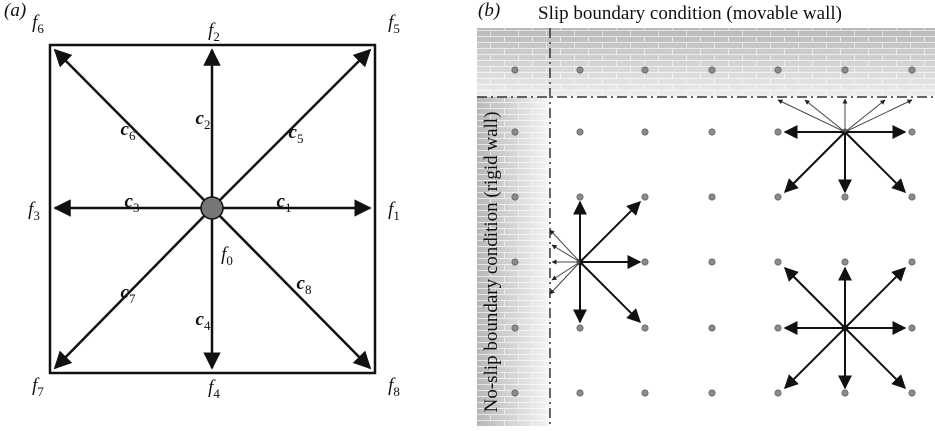  Describe the element at coordinates (300, 138) in the screenshot. I see `subscript: 5` at that location.